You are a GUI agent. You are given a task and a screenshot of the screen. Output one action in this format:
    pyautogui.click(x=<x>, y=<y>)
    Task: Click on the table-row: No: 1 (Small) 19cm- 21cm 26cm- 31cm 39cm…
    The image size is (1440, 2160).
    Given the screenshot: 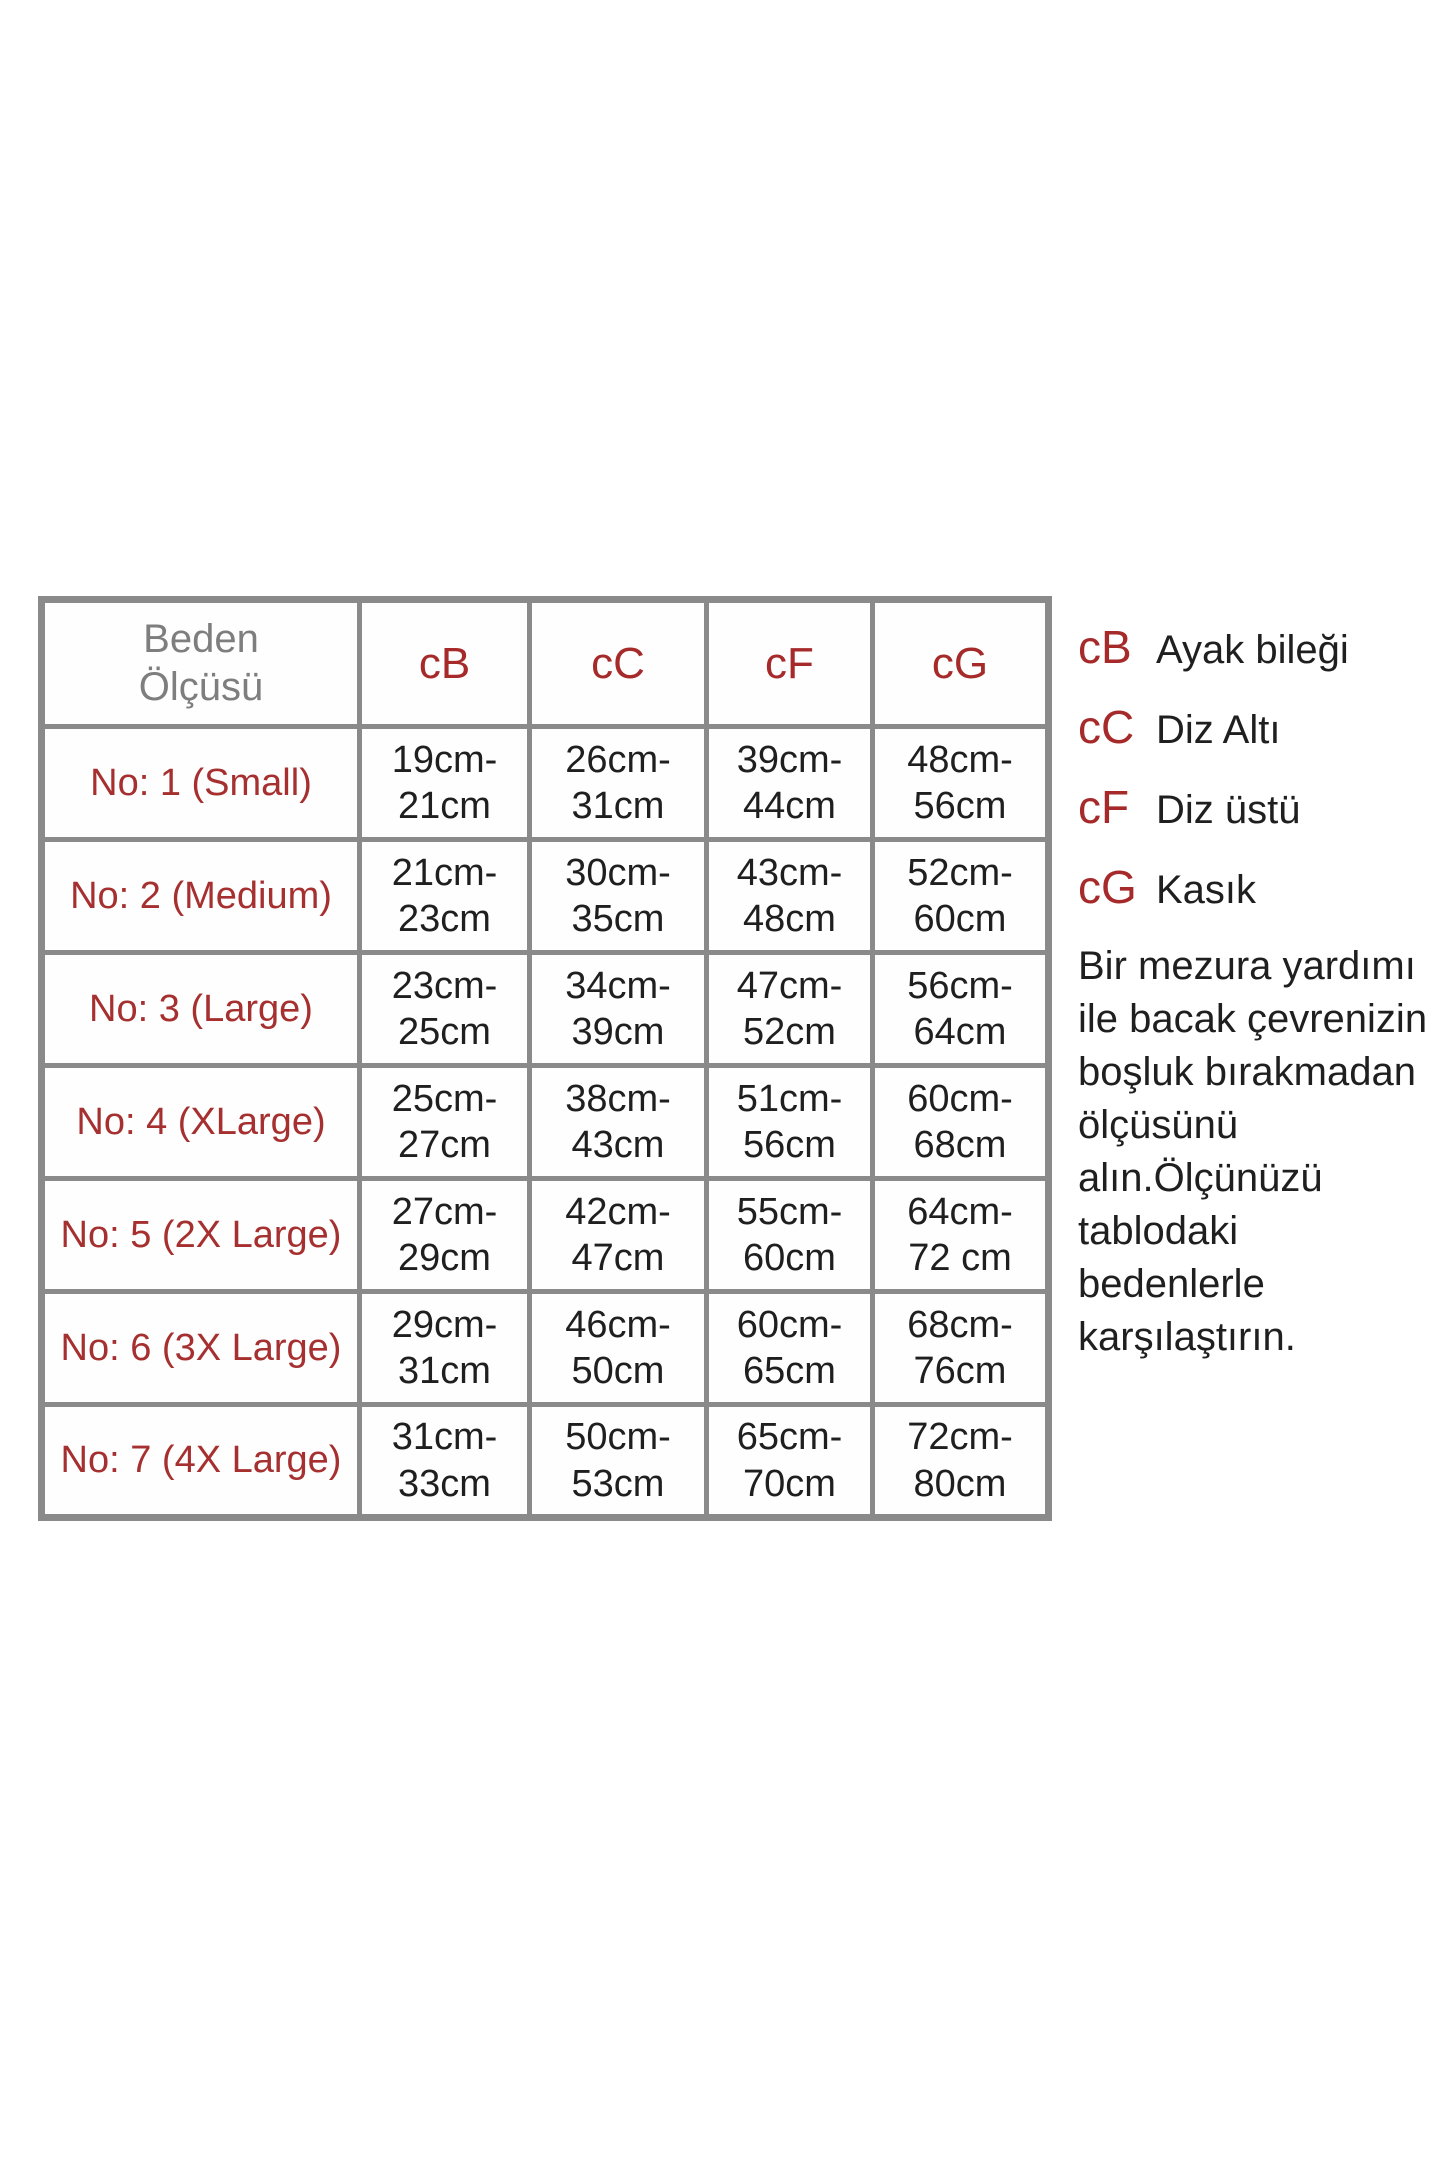 What is the action you would take?
    pyautogui.click(x=545, y=783)
    